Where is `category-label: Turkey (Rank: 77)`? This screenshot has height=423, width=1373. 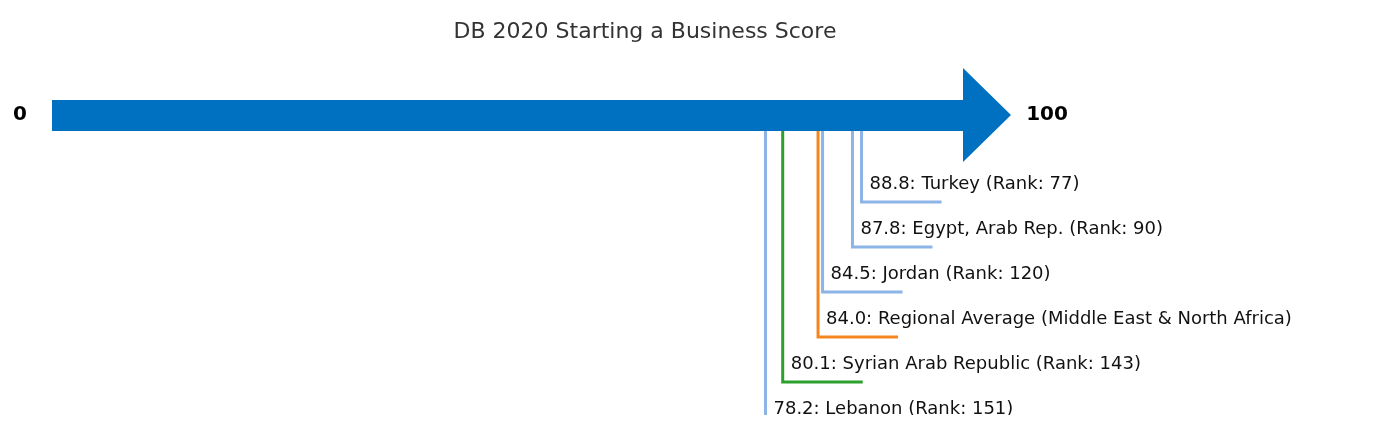
category-label: Turkey (Rank: 77) is located at coordinates (1000, 182).